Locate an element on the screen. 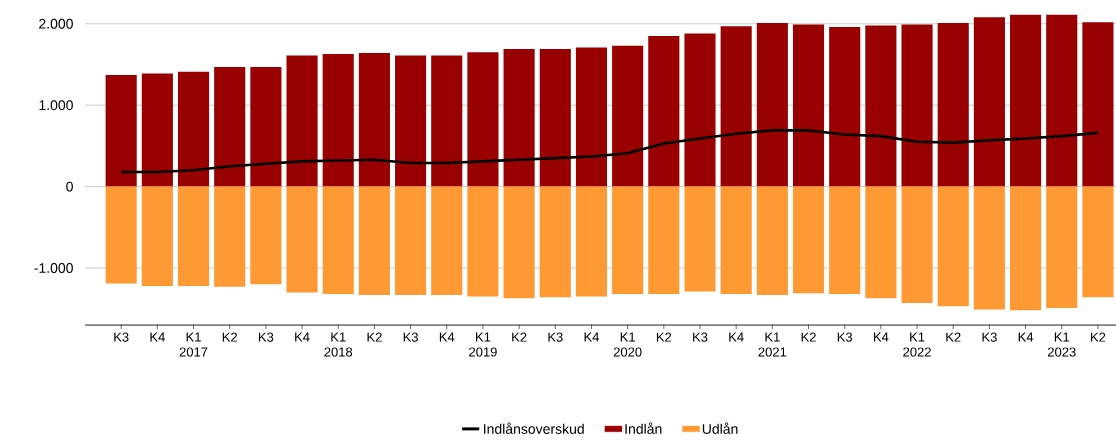  y-tick-label: 2.000 is located at coordinates (56, 23).